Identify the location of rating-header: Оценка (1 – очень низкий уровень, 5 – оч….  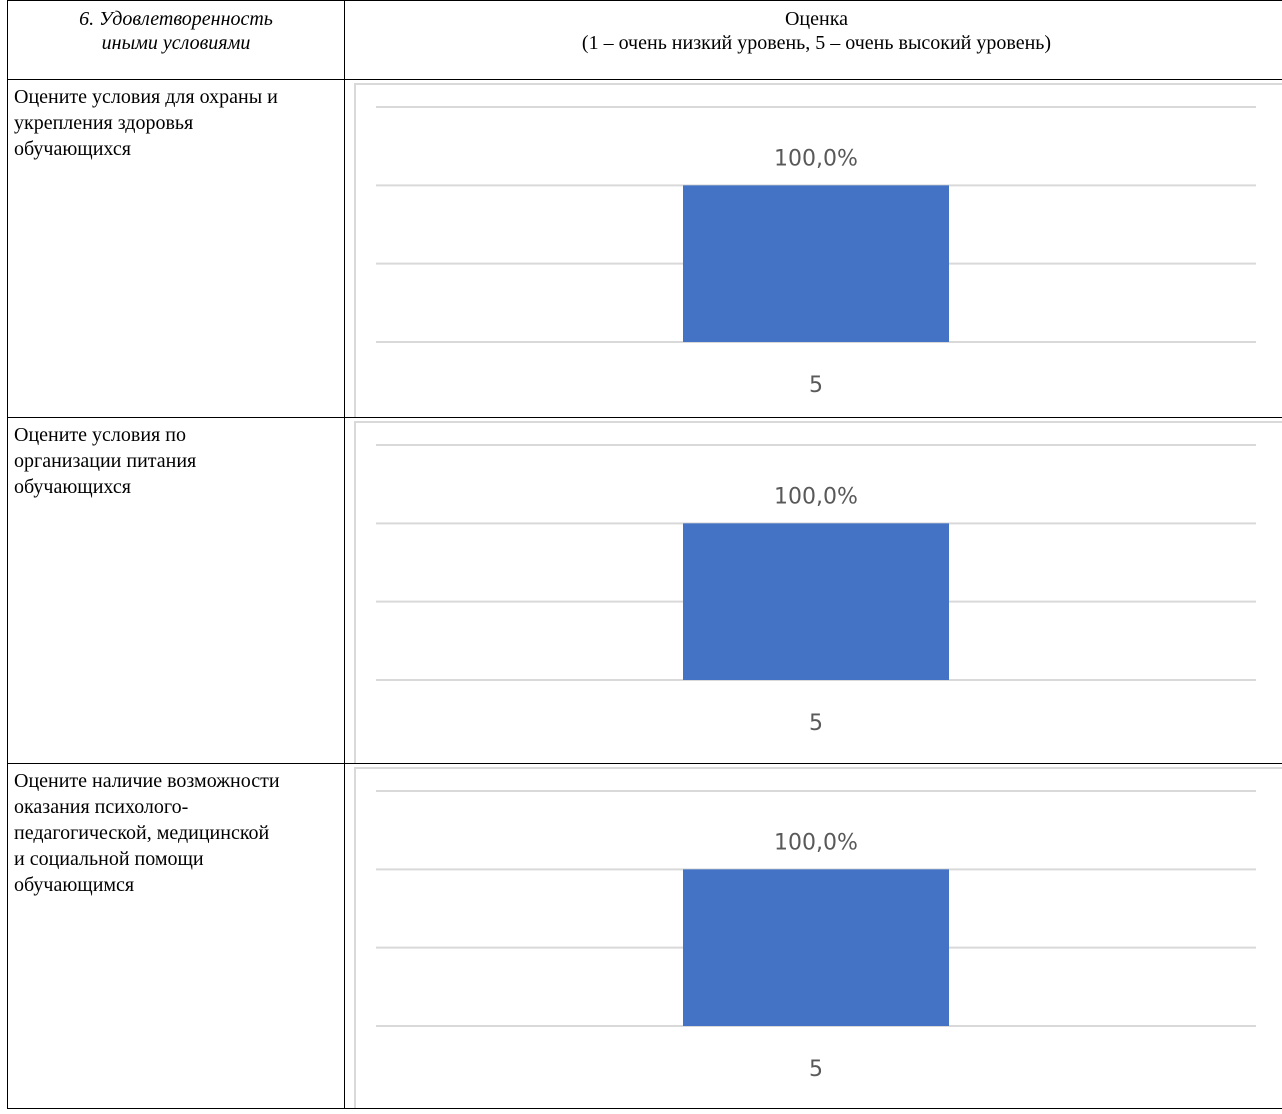
(813, 40).